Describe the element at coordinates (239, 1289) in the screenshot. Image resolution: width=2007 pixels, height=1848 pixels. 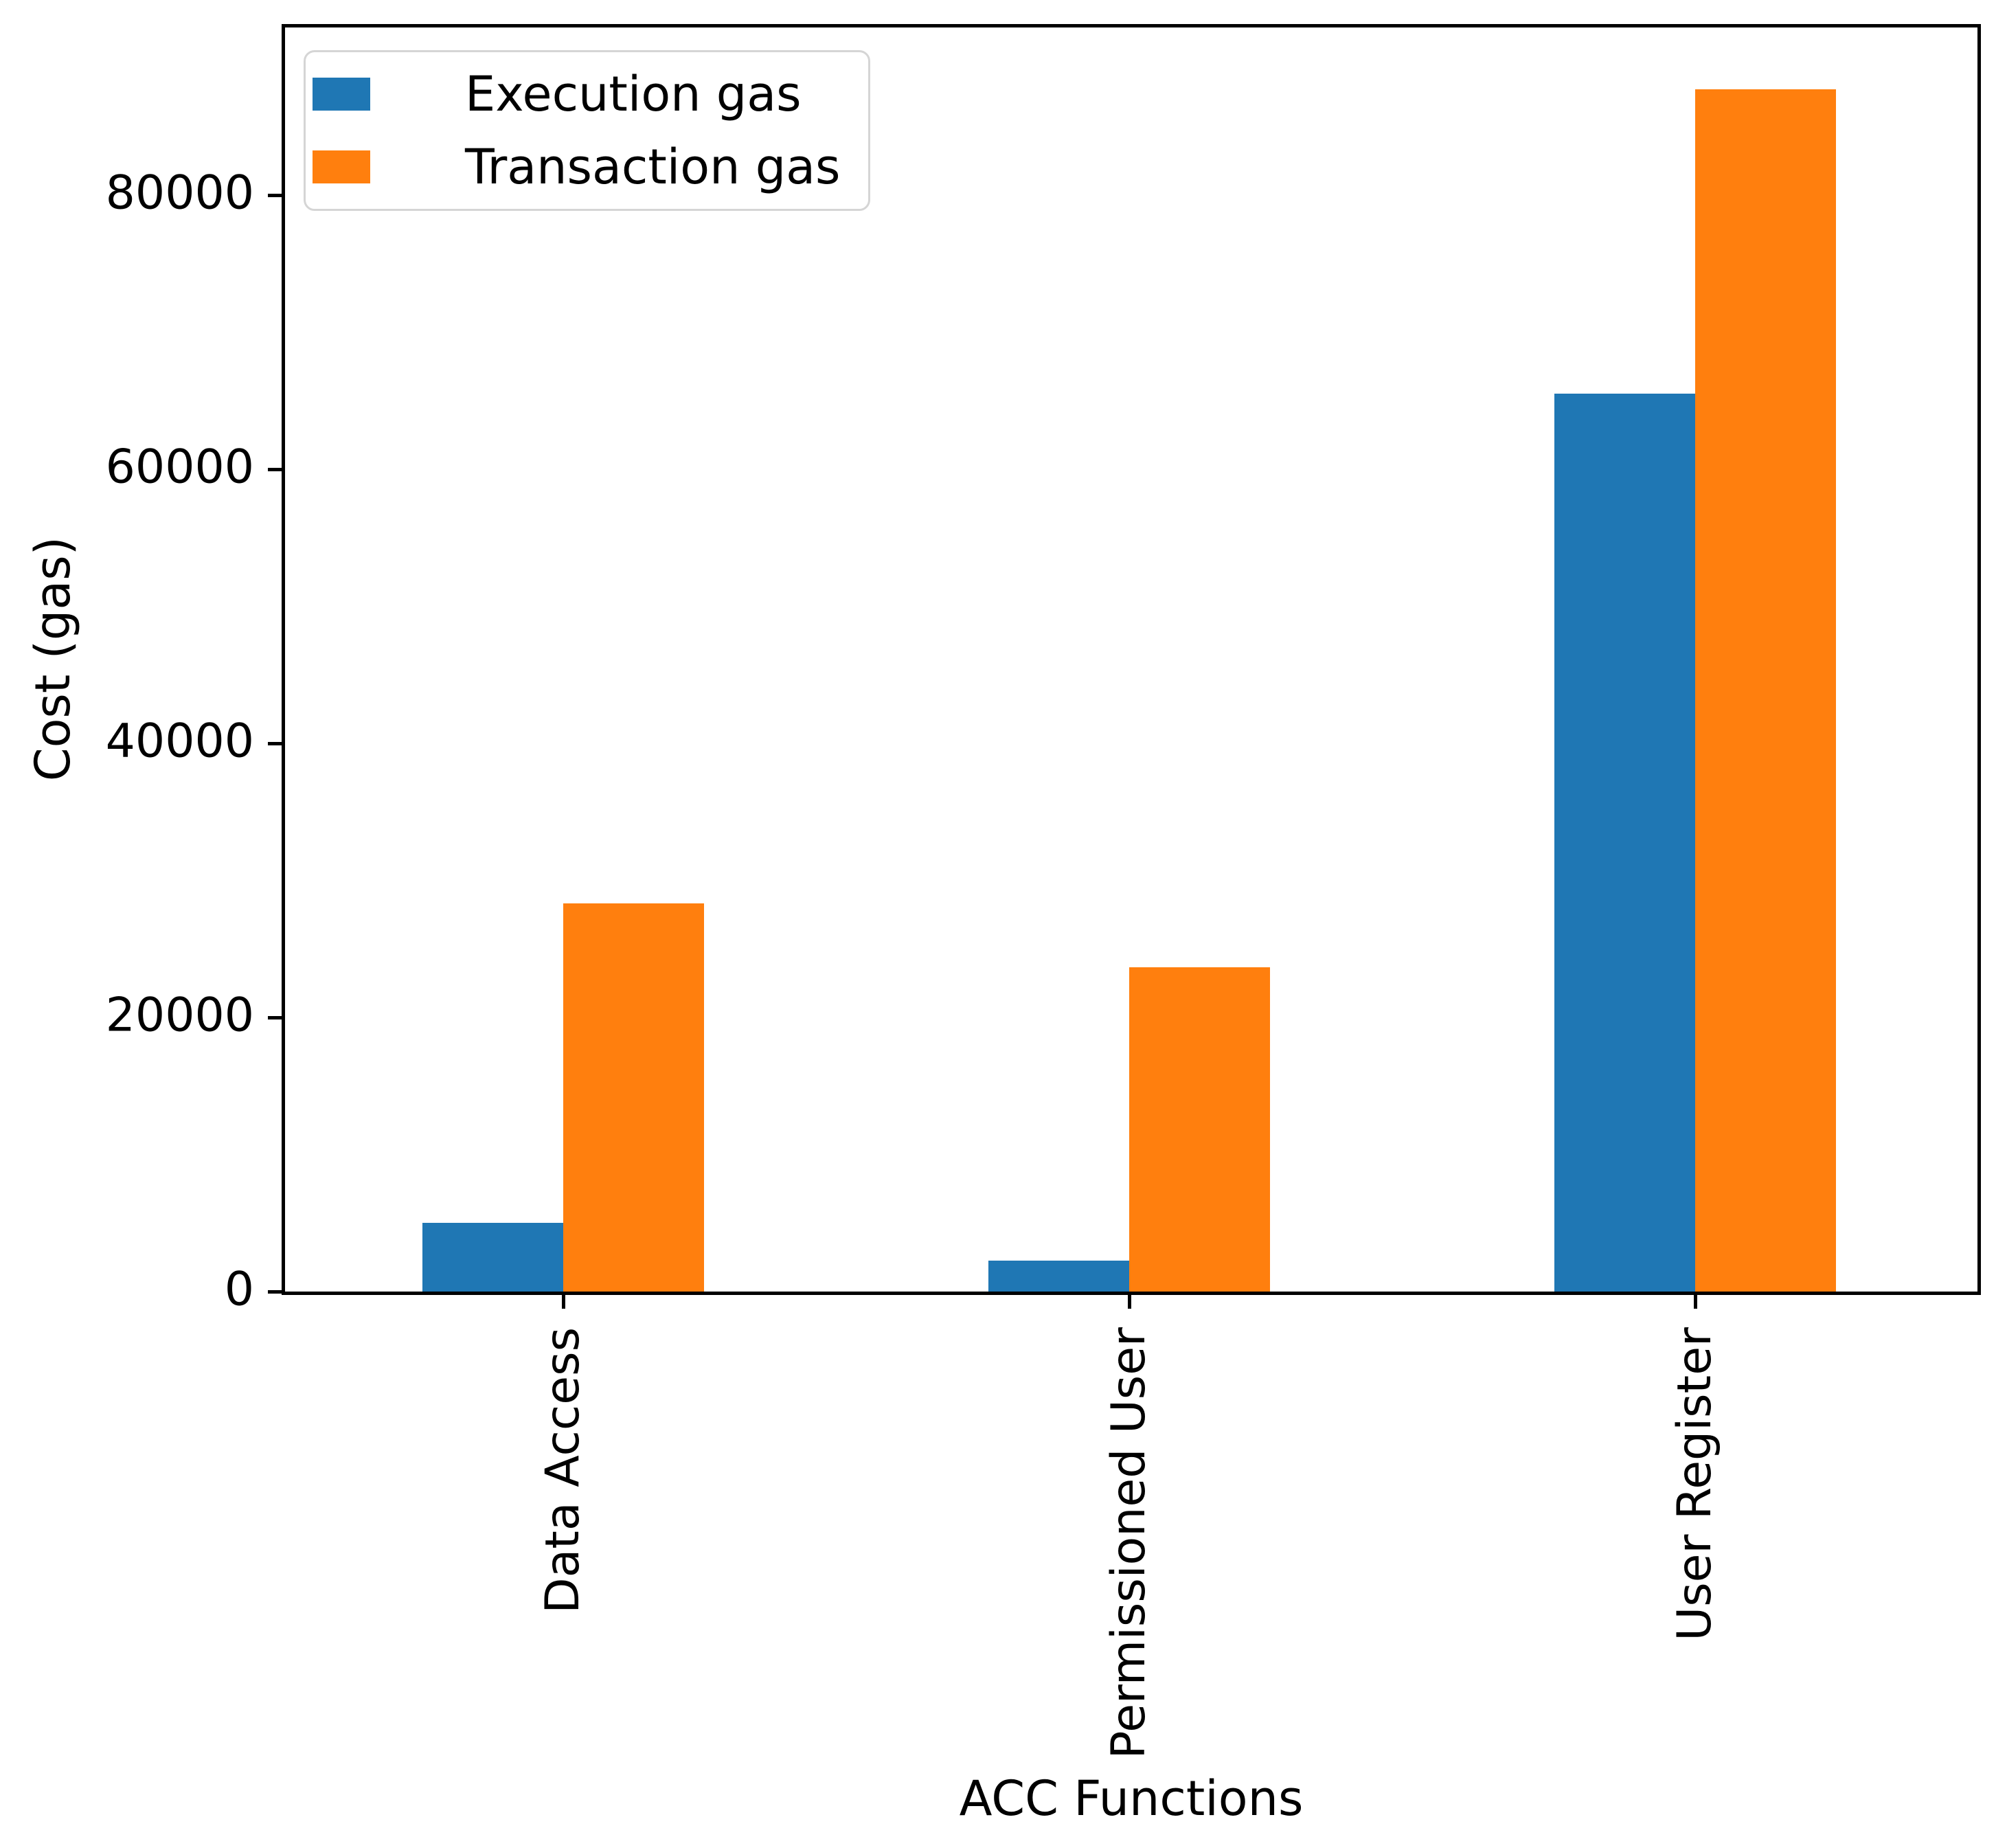
I see `y-tick-label: 0` at that location.